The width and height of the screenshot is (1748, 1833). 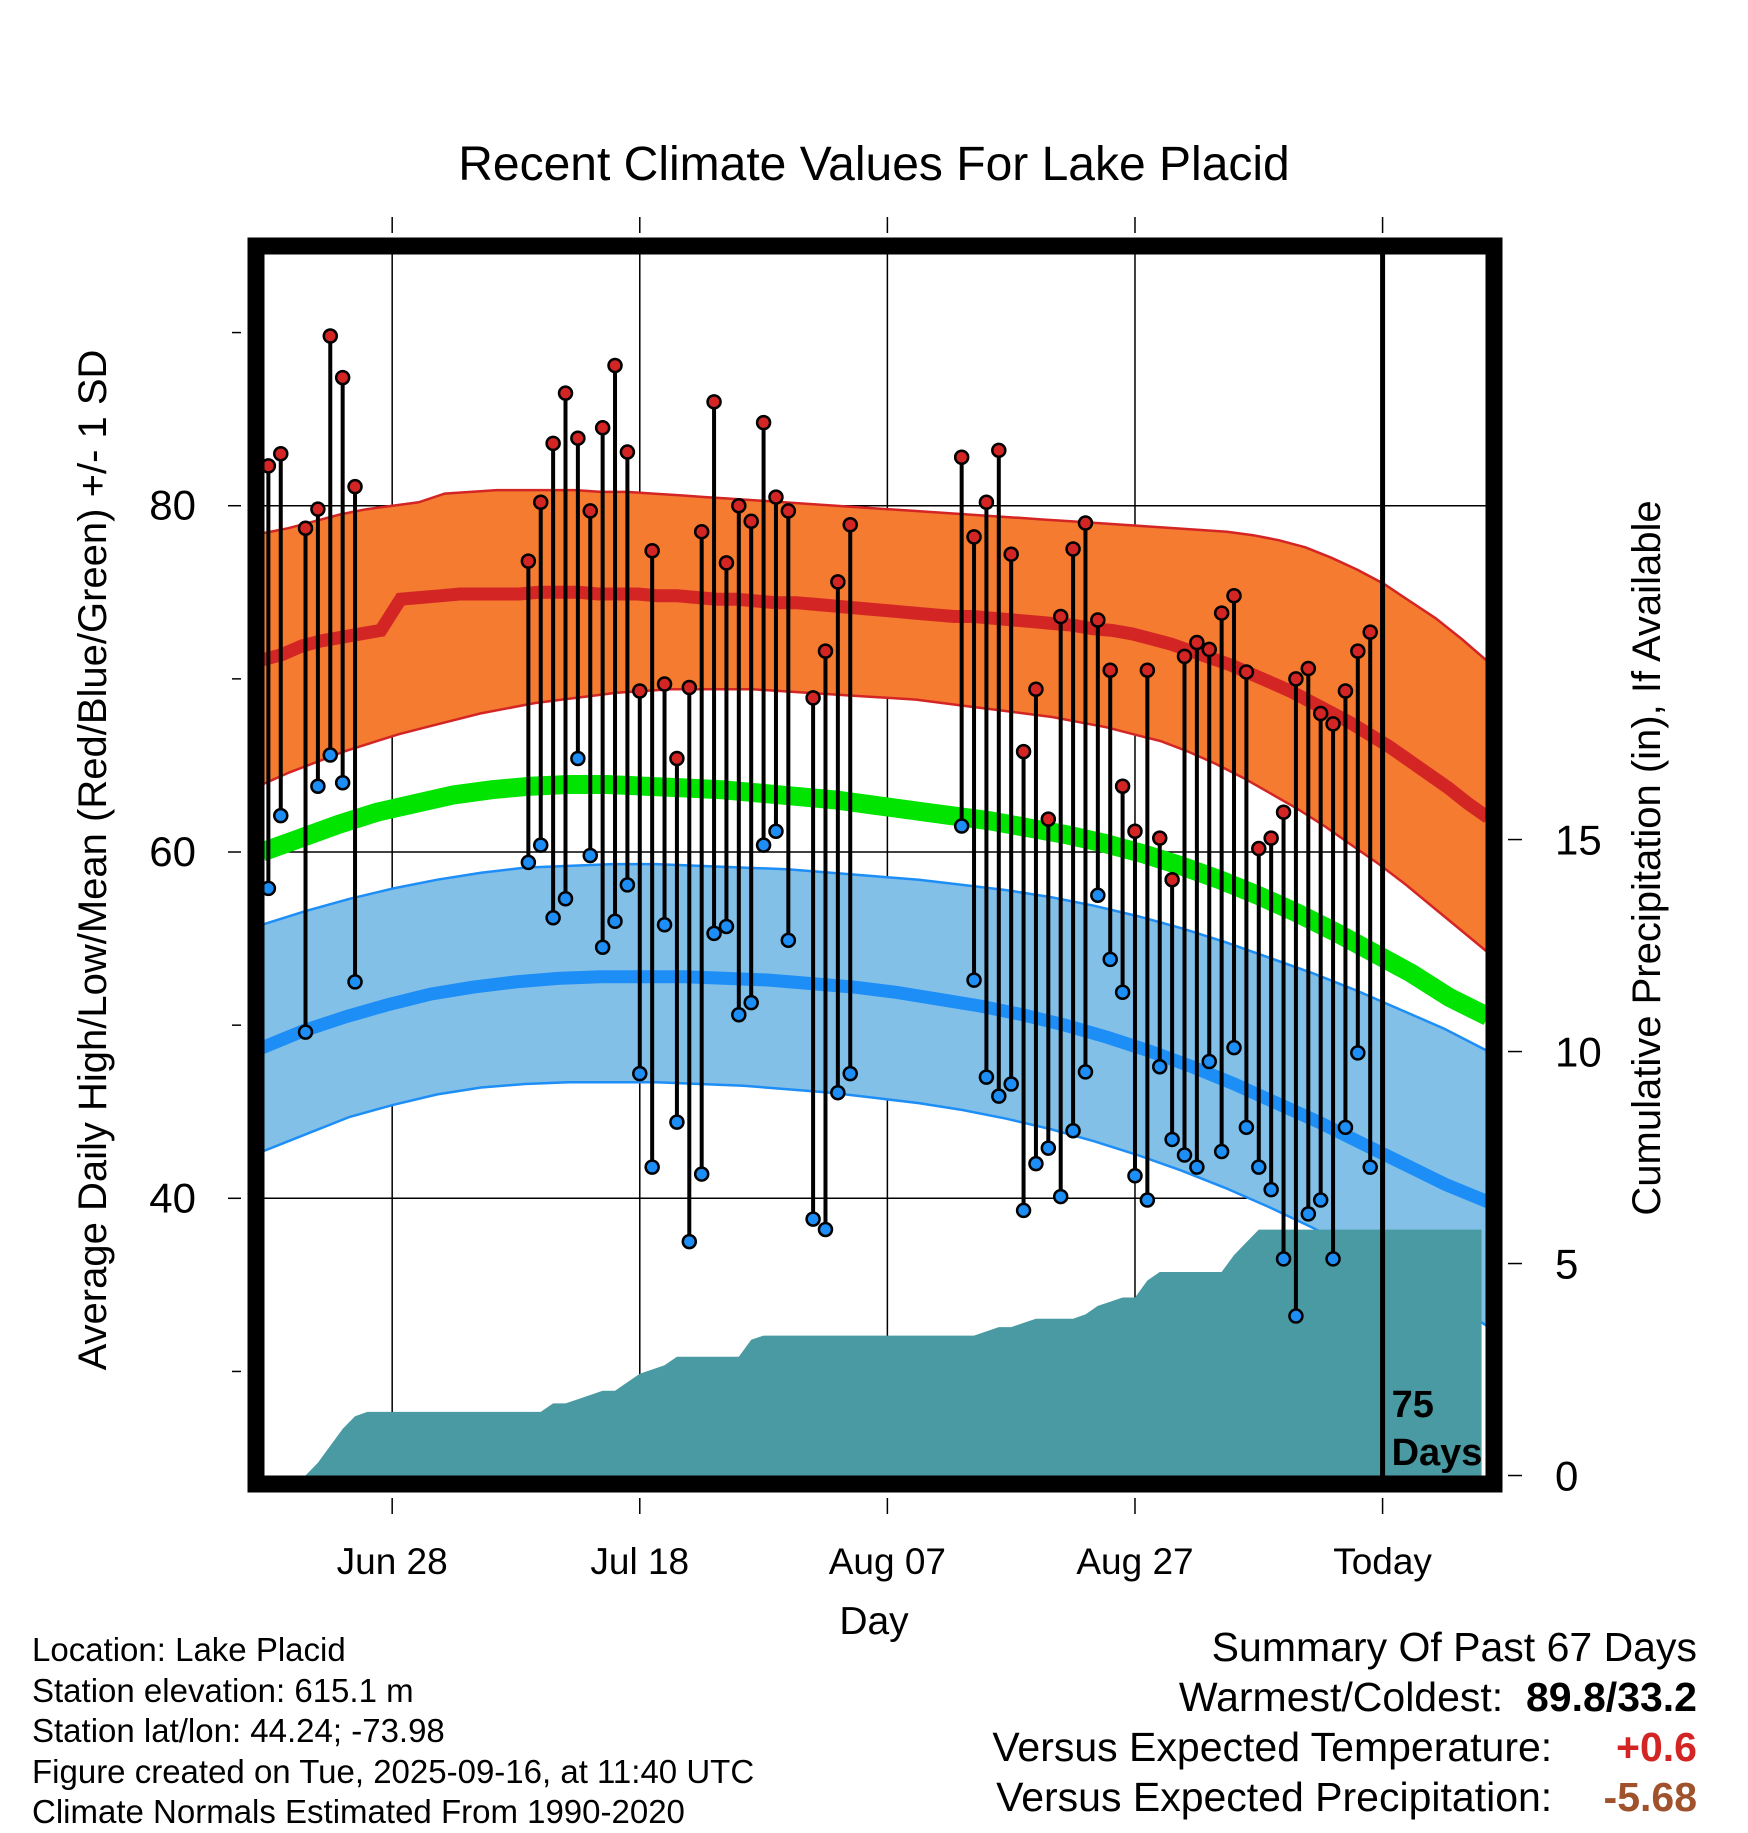 What do you see at coordinates (887, 1561) in the screenshot?
I see `x-tick-label: Aug 07` at bounding box center [887, 1561].